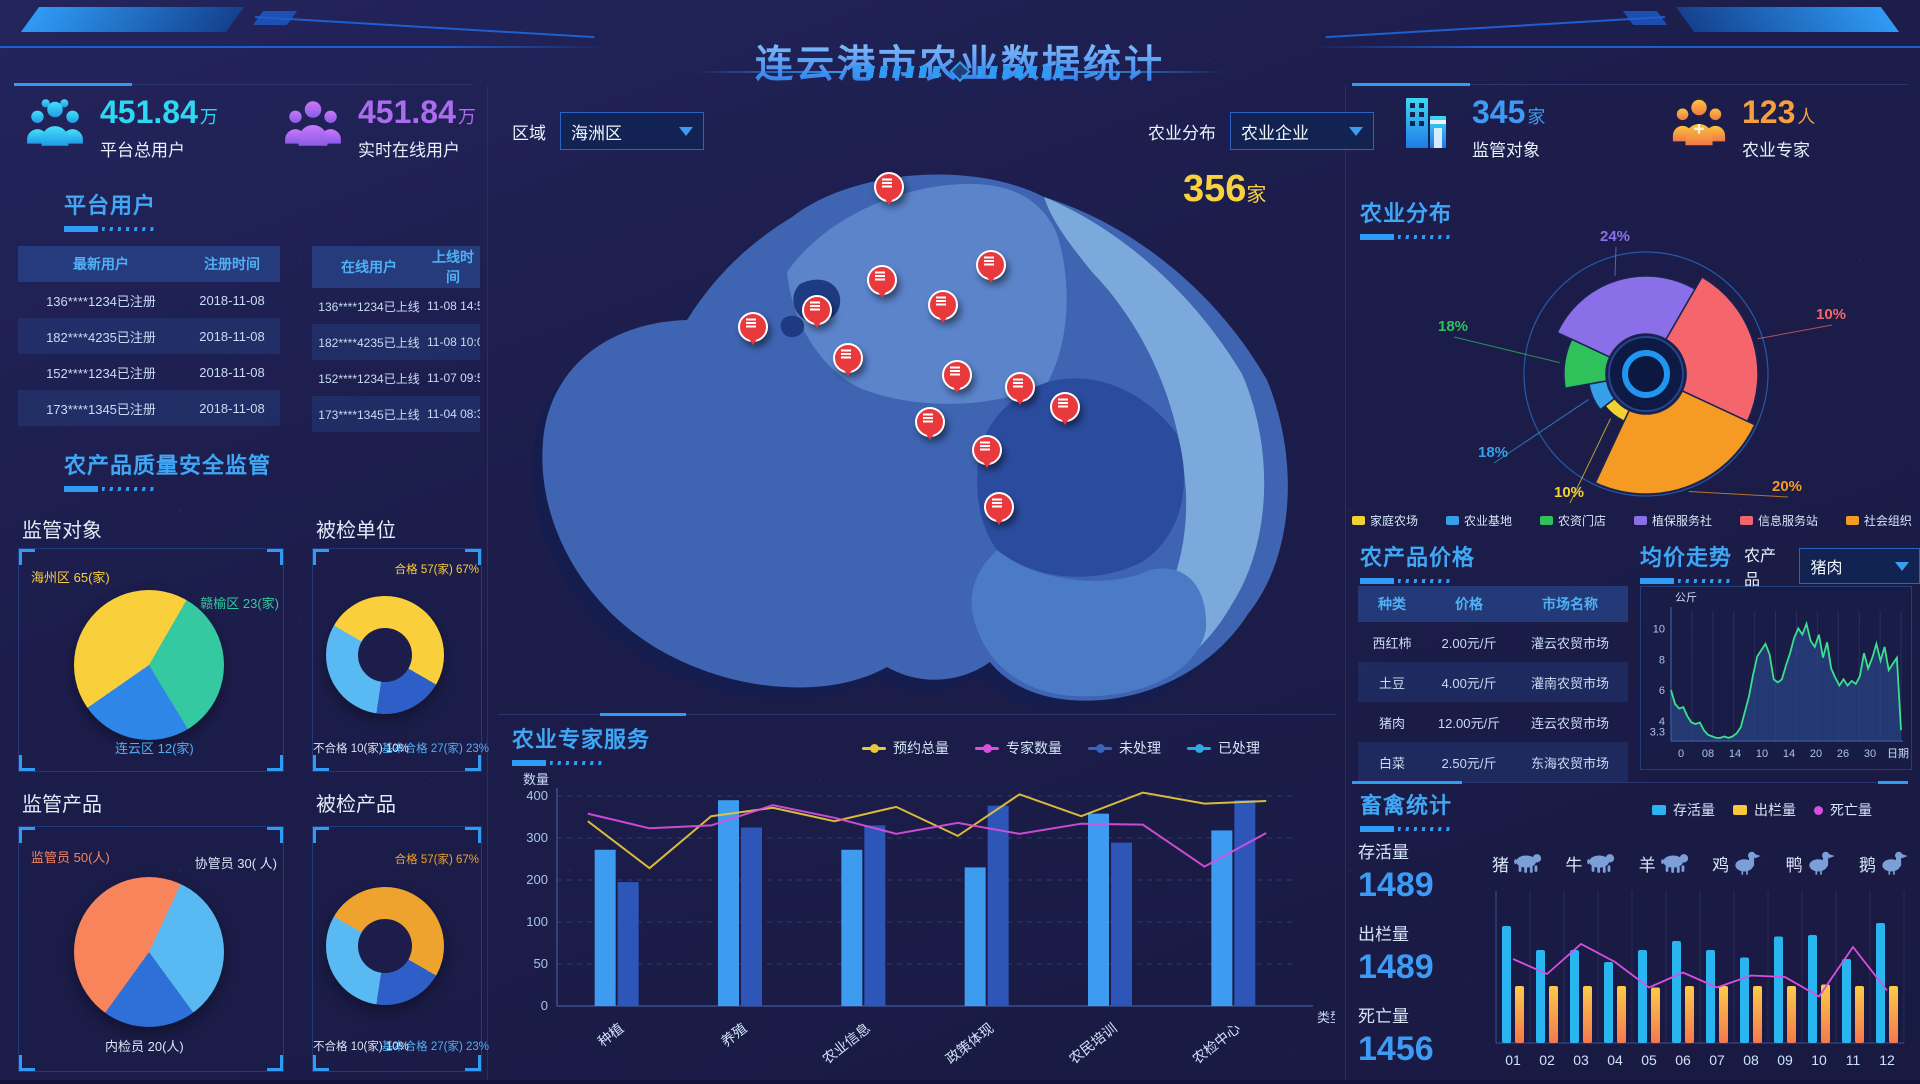 The width and height of the screenshot is (1920, 1084). I want to click on section-platform-users: 平台用户, so click(112, 210).